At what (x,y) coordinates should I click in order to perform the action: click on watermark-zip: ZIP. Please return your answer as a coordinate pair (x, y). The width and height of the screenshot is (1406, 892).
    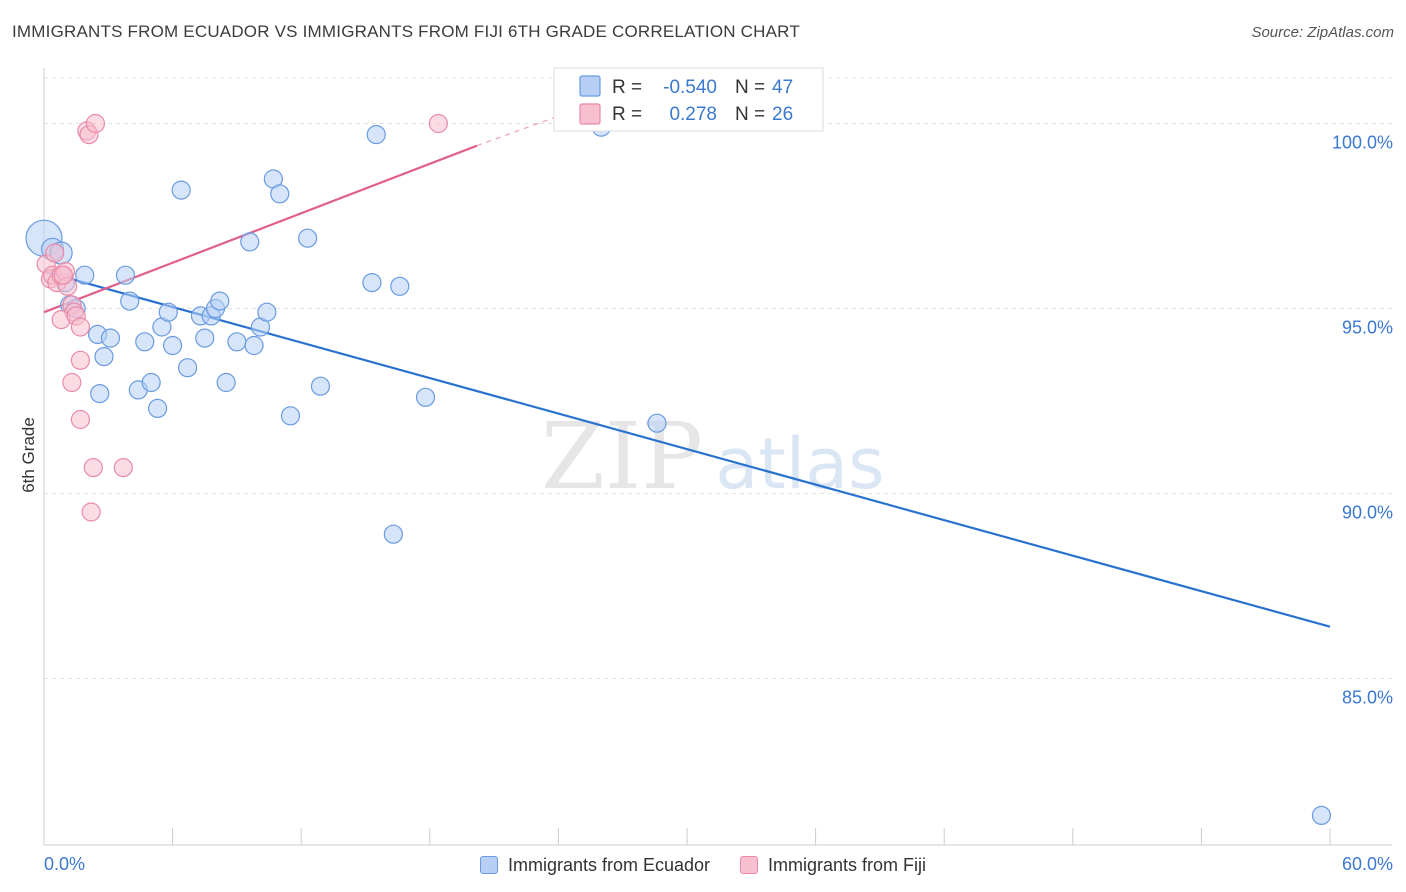
    Looking at the image, I should click on (622, 456).